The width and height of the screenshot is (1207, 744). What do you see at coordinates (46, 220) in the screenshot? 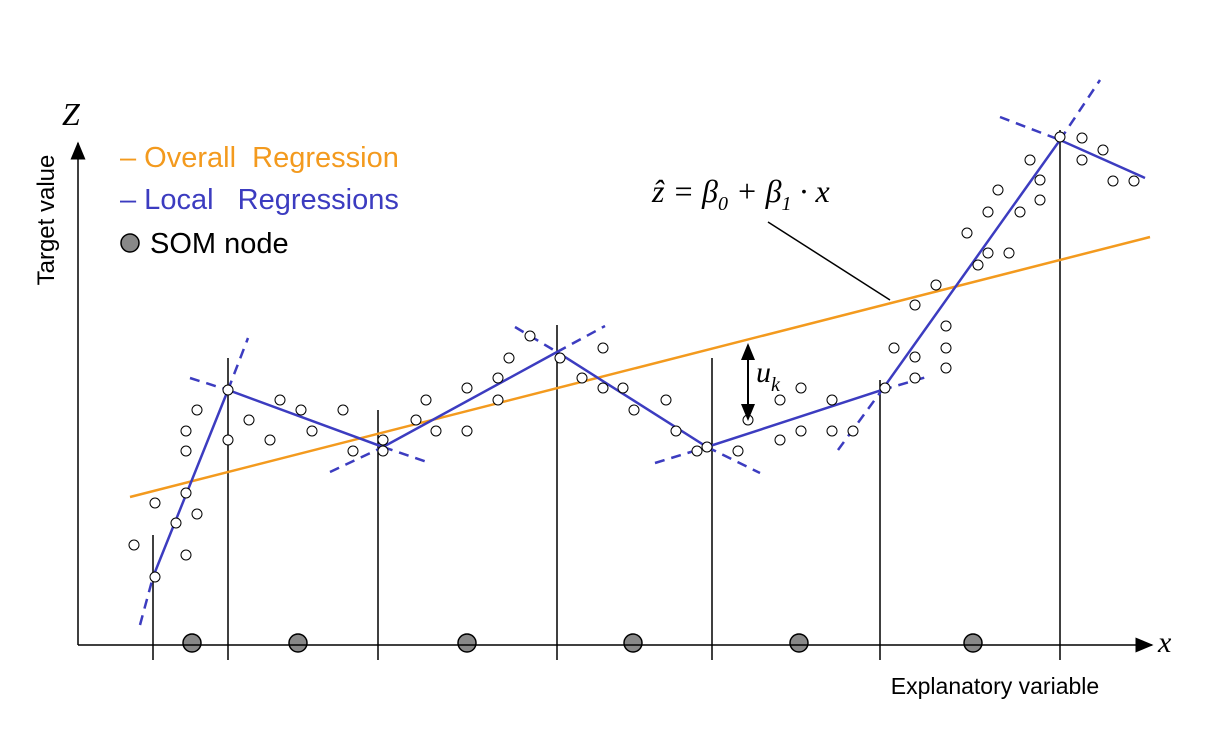
I see `y-axis-label: Target value` at bounding box center [46, 220].